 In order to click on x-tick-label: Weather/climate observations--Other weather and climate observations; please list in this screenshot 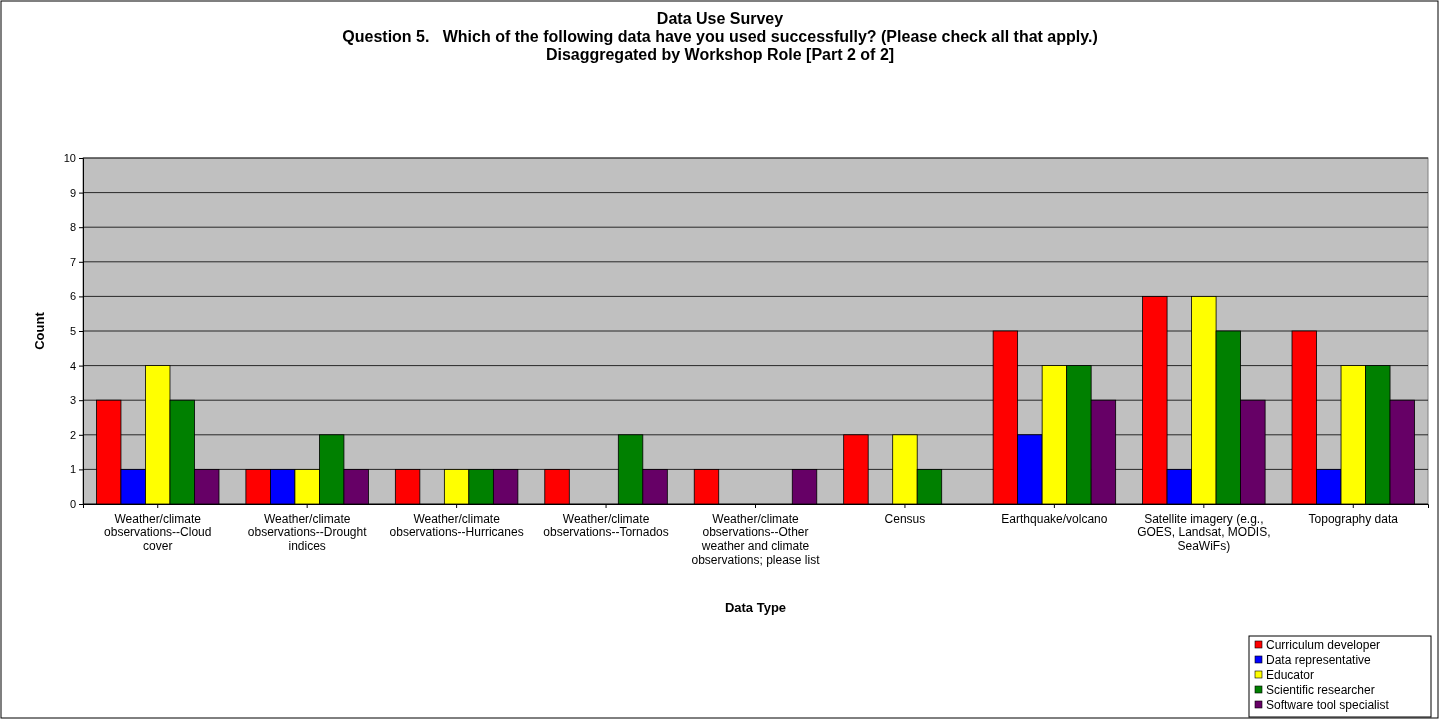, I will do `click(756, 539)`.